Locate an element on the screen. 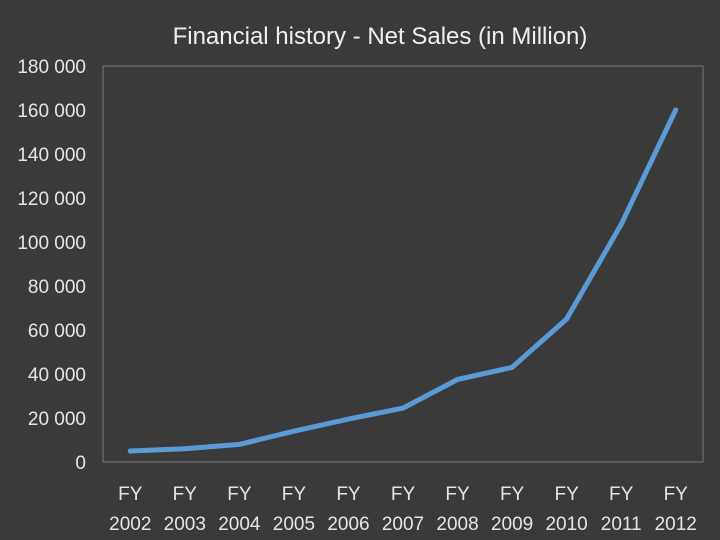 The width and height of the screenshot is (720, 540). y-tick-label: 20 000 is located at coordinates (57, 419).